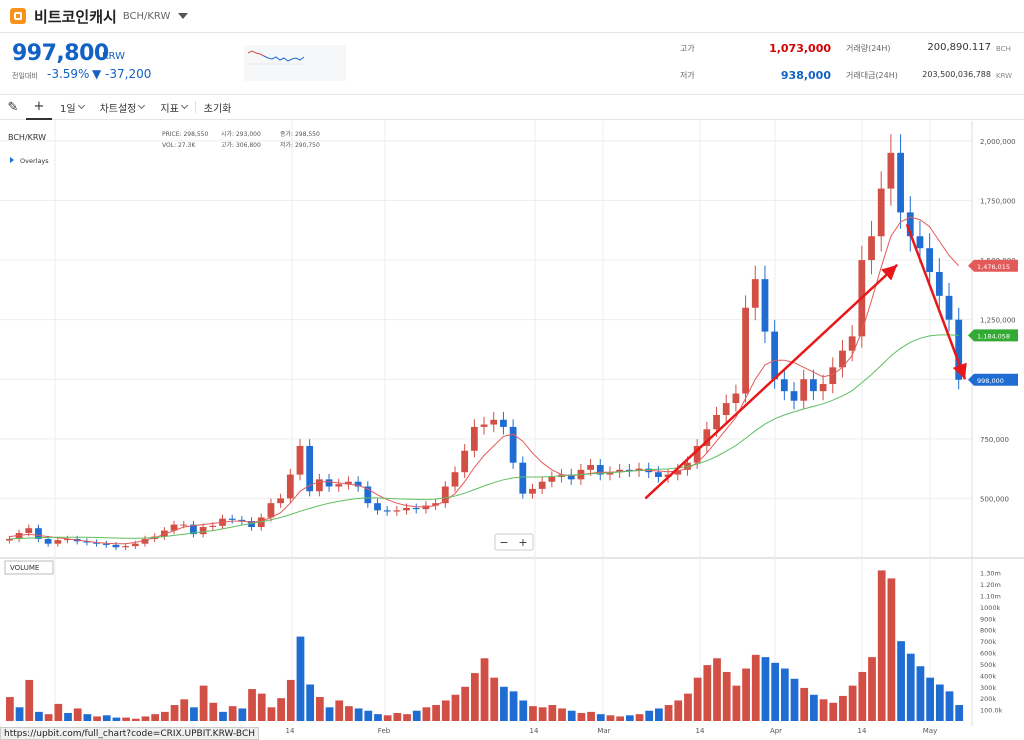 The image size is (1024, 740). Describe the element at coordinates (522, 542) in the screenshot. I see `zoom-in-button: +` at that location.